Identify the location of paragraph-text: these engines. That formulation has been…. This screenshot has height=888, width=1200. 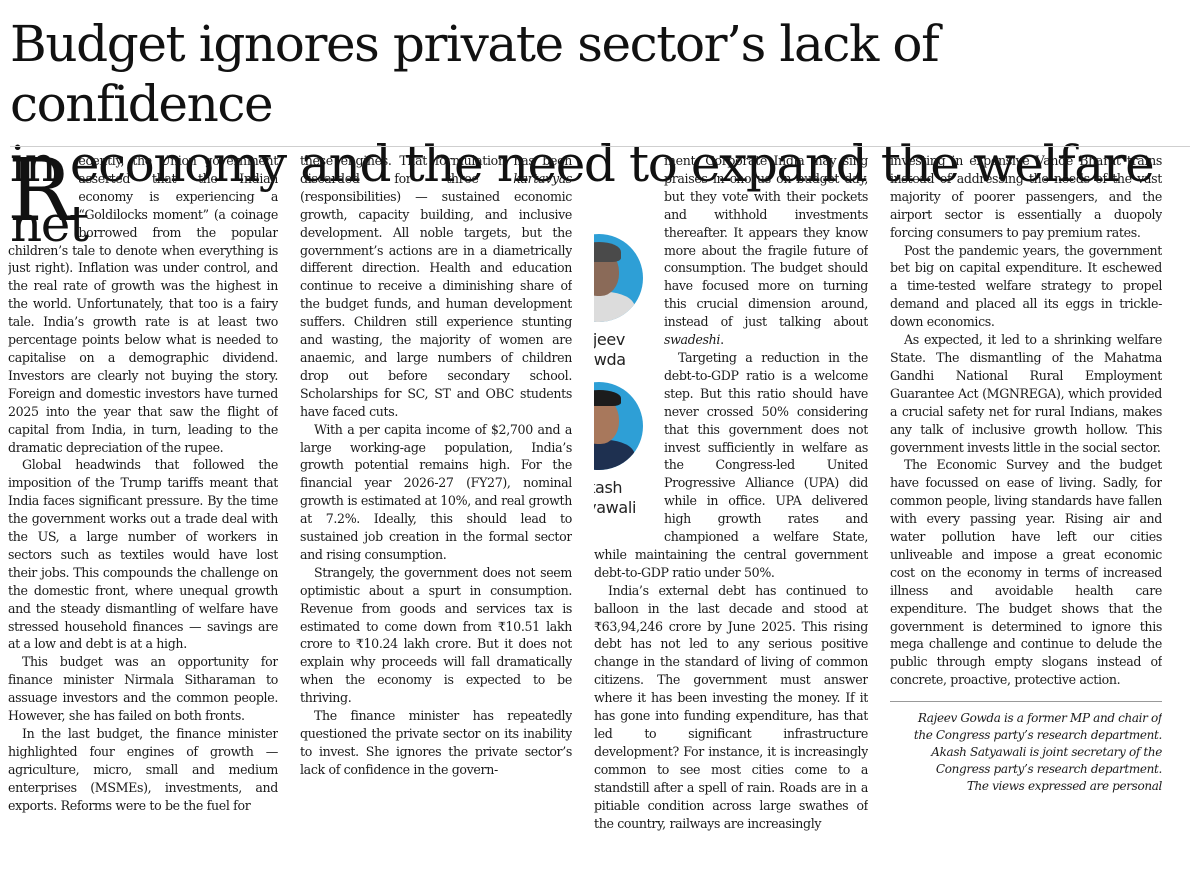
(436, 169).